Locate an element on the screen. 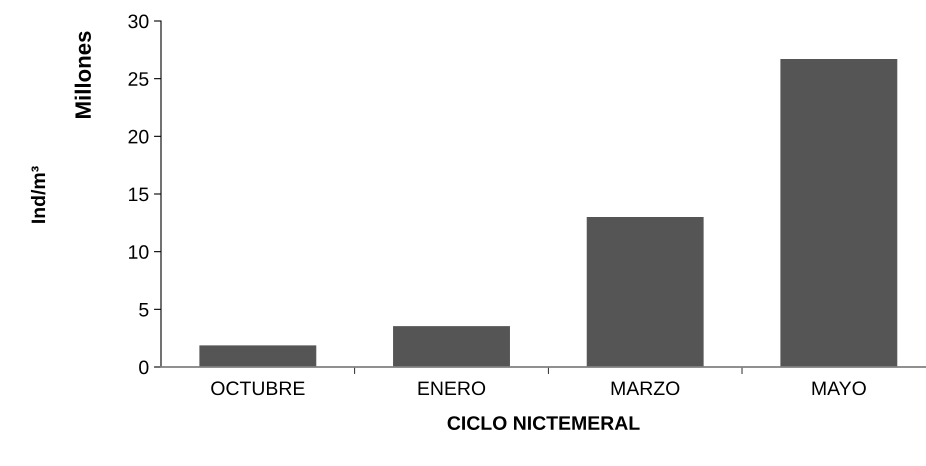  y-axis-title: Ind/m³ is located at coordinates (38, 194).